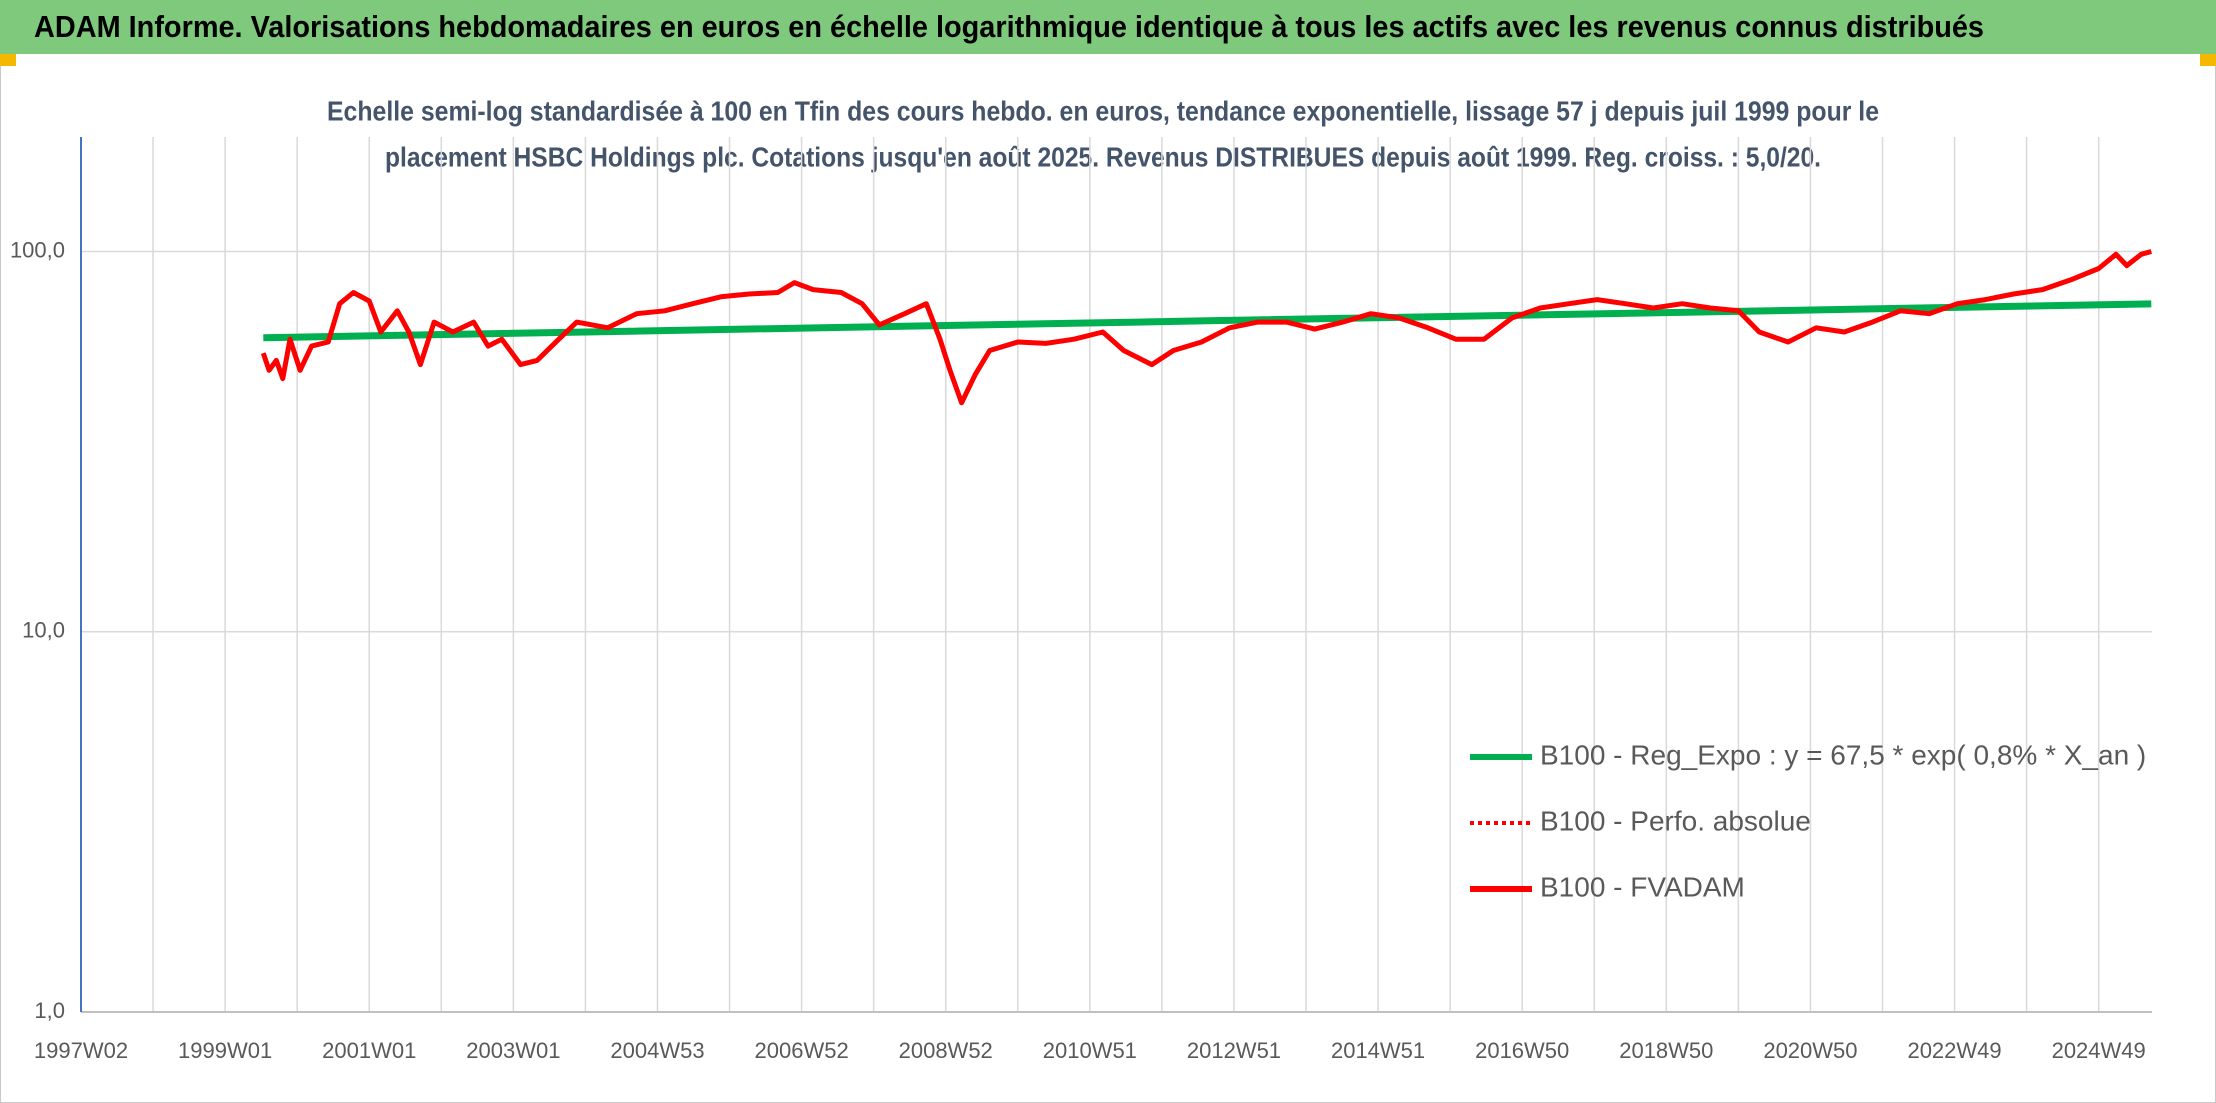 The image size is (2216, 1103). Describe the element at coordinates (49, 1010) in the screenshot. I see `y-tick-label: 1,0` at that location.